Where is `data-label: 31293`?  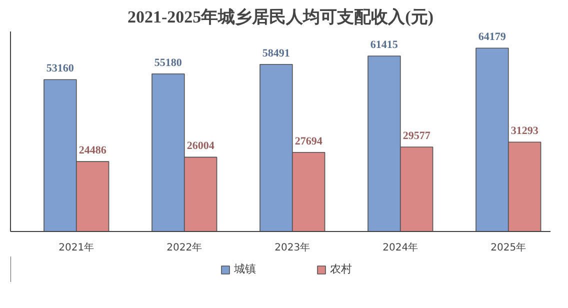 data-label: 31293 is located at coordinates (524, 131).